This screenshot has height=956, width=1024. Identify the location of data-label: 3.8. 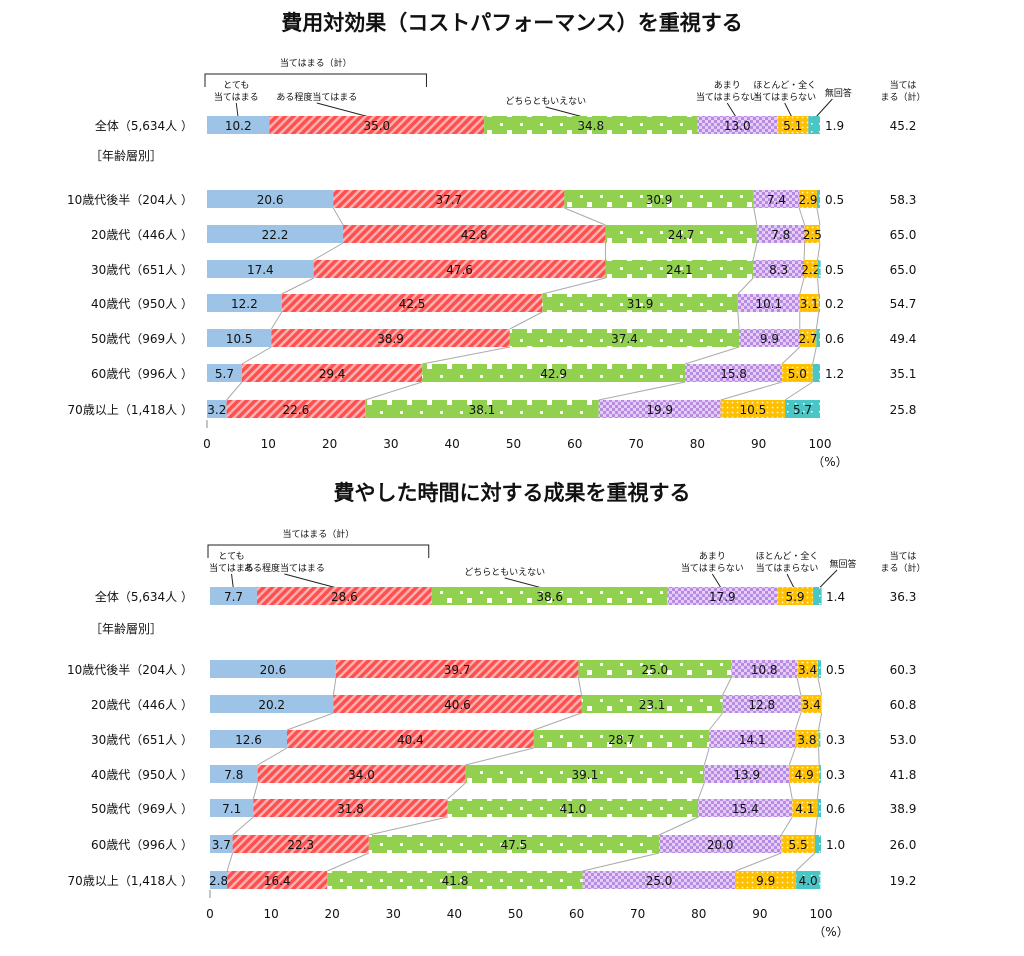
(806, 740).